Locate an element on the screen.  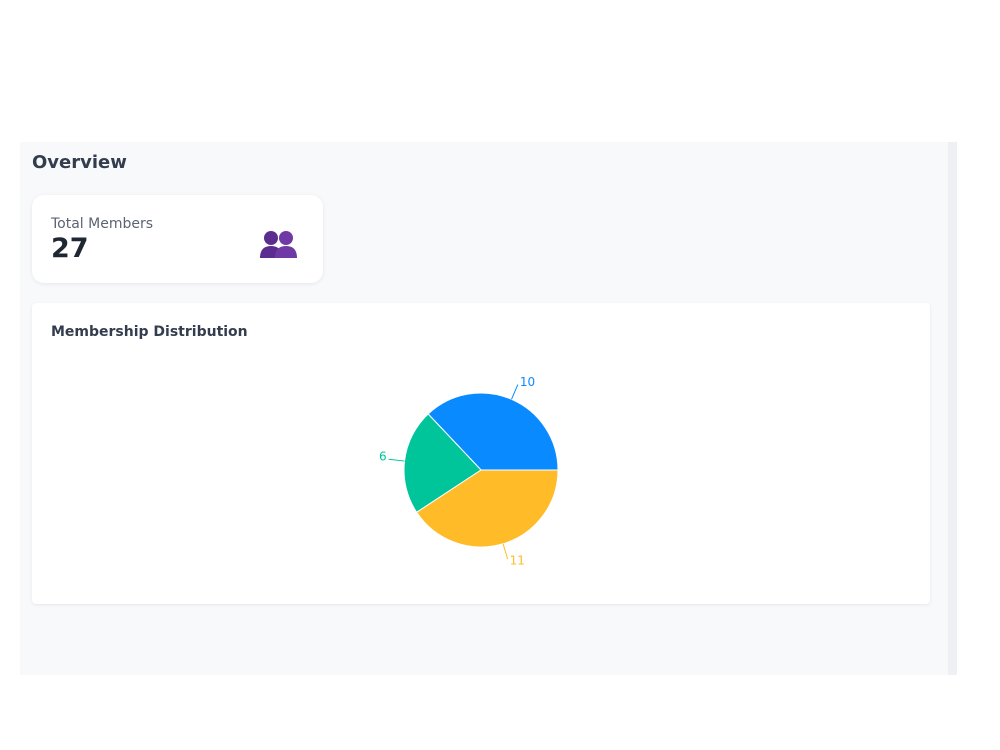
data-label: 6 is located at coordinates (383, 457).